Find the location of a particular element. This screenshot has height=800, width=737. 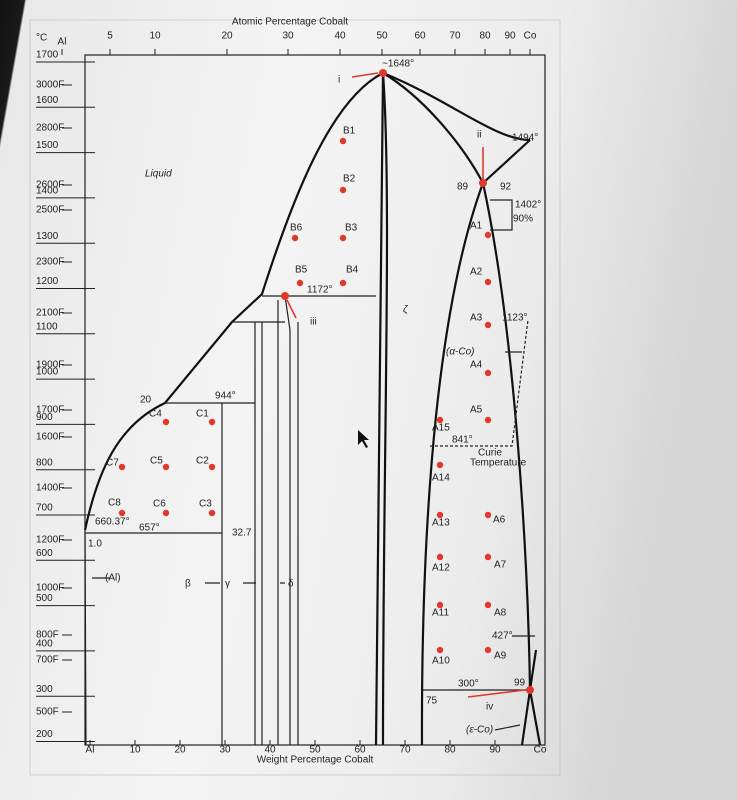

celsius-tick-label: 200 is located at coordinates (44, 734).